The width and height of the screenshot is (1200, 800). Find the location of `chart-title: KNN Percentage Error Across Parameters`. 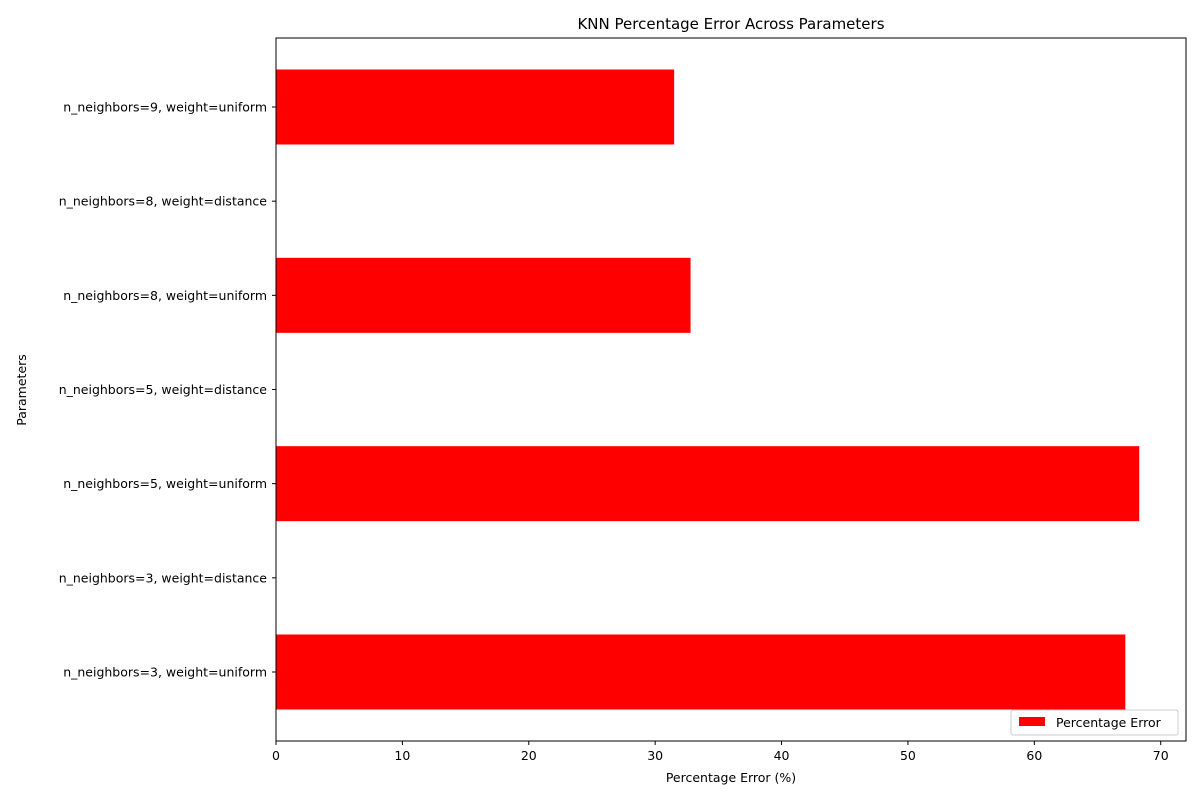

chart-title: KNN Percentage Error Across Parameters is located at coordinates (730, 24).